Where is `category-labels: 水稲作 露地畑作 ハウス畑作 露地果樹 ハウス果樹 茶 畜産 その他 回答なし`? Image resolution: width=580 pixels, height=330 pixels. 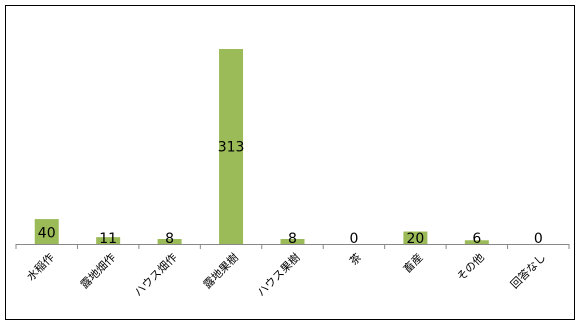
category-labels: 水稲作 露地畑作 ハウス畑作 露地果樹 ハウス果樹 茶 畜産 その他 回答なし is located at coordinates (286, 274).